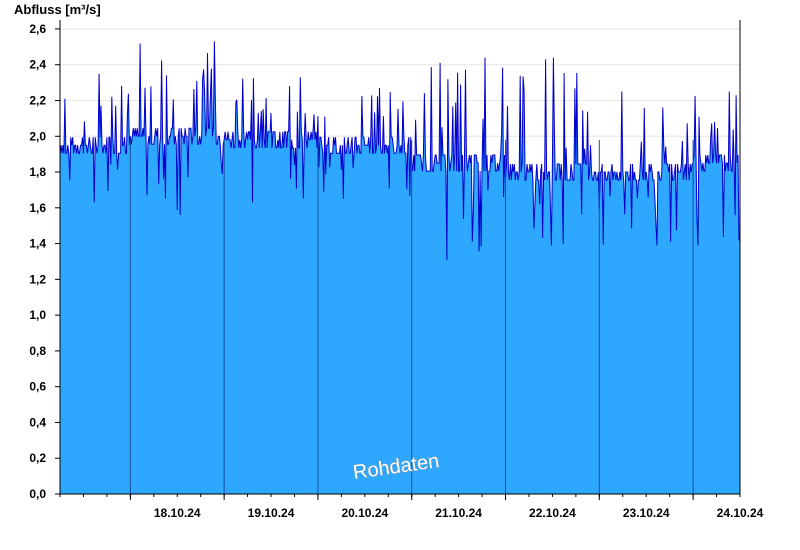 Image resolution: width=800 pixels, height=550 pixels. I want to click on x-tick-label-4: 22.10.24, so click(552, 513).